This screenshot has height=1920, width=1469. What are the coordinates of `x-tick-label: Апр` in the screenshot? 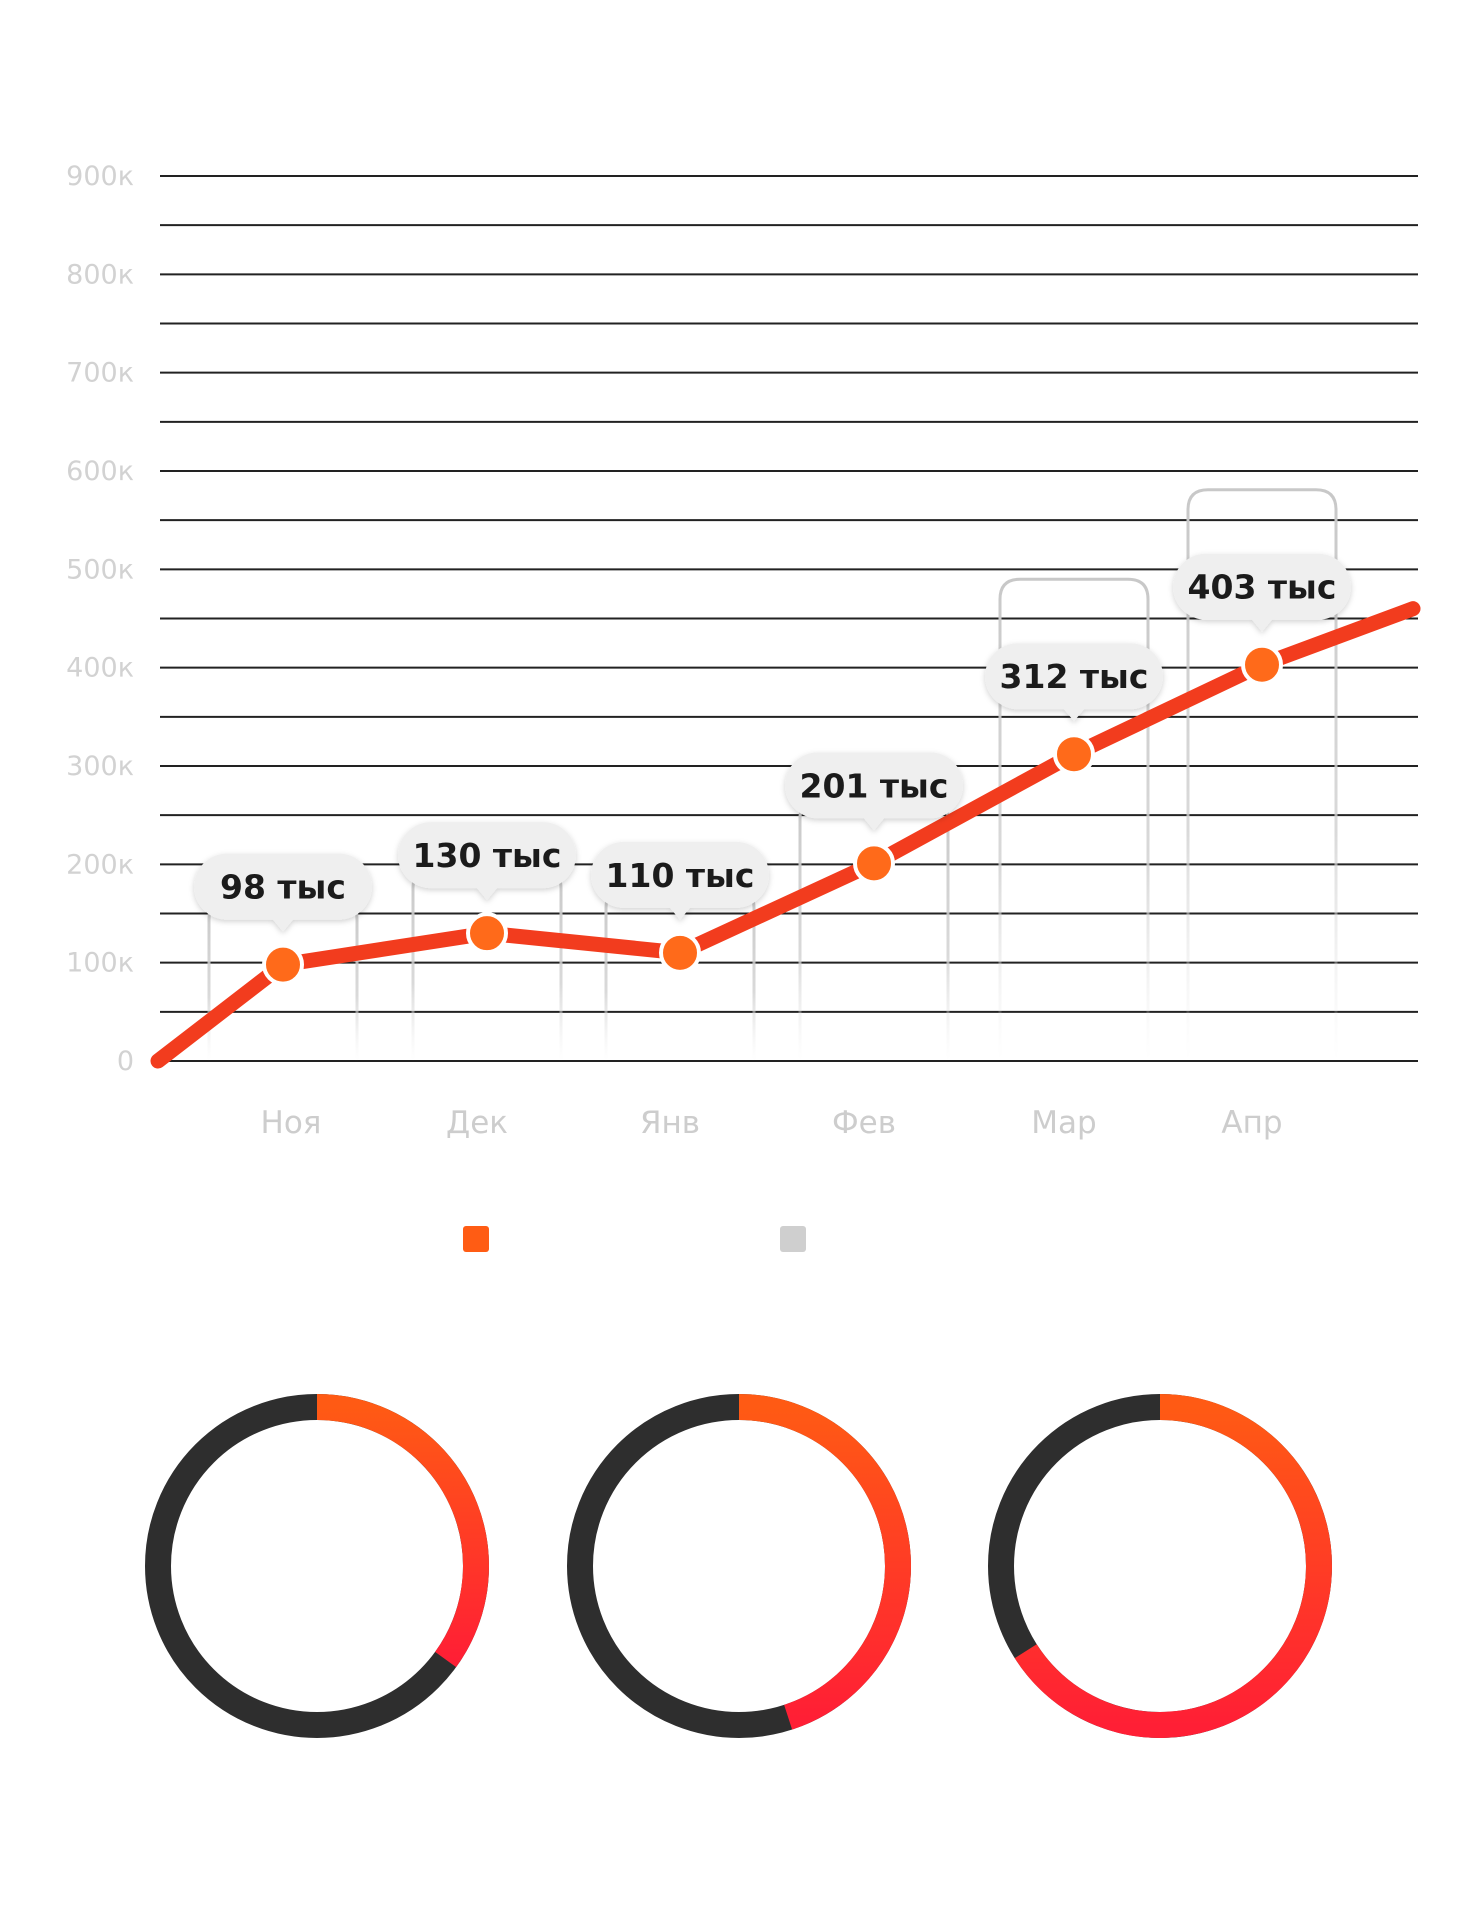 It's located at (1251, 1123).